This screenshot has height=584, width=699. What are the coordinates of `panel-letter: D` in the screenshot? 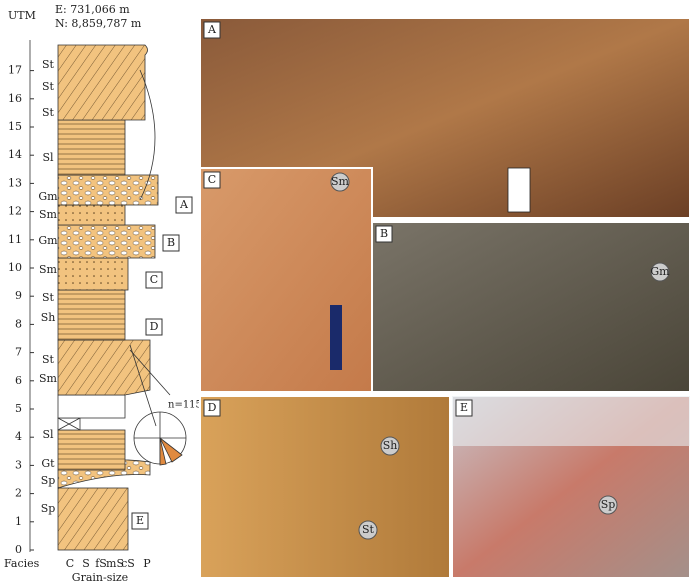 It's located at (212, 407).